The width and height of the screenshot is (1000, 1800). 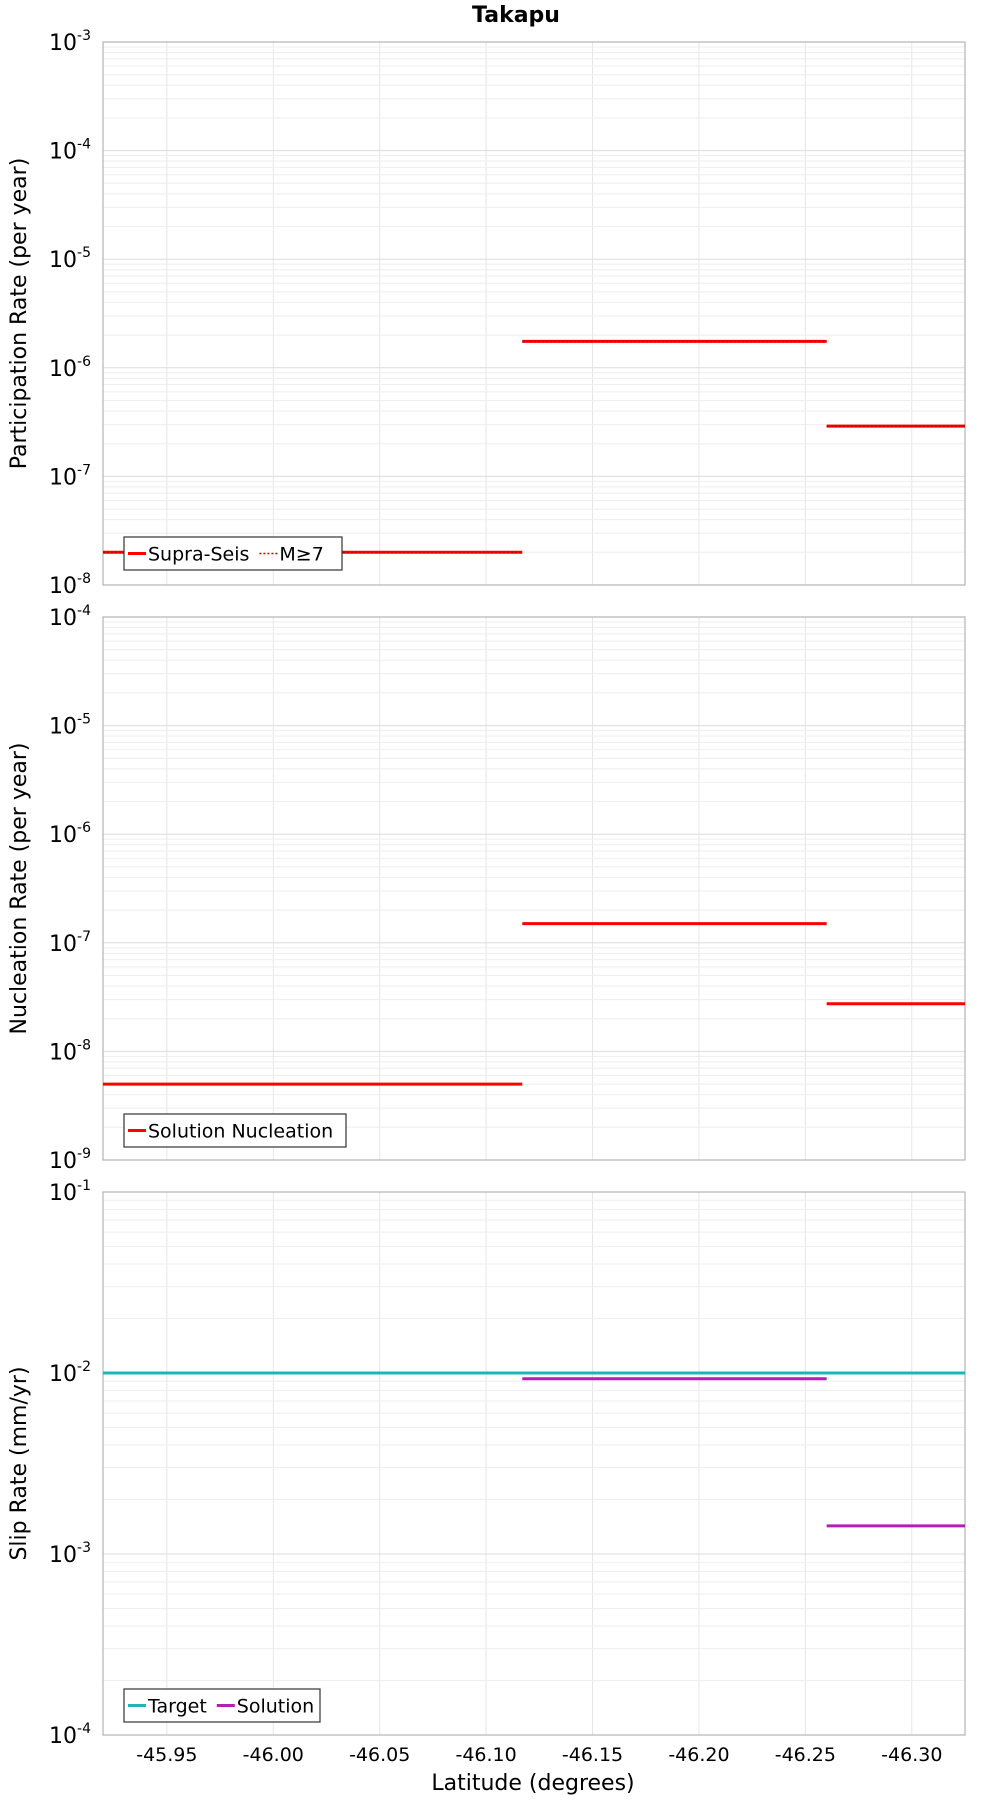 What do you see at coordinates (70, 1373) in the screenshot?
I see `y-tick-label: 10⁻²` at bounding box center [70, 1373].